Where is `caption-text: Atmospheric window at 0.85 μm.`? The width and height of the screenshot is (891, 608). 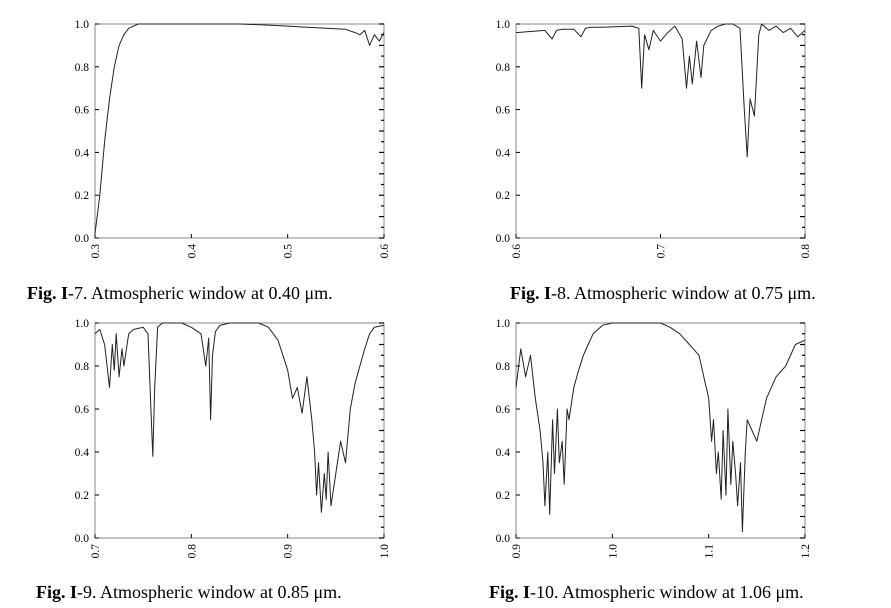 caption-text: Atmospheric window at 0.85 μm. is located at coordinates (221, 592).